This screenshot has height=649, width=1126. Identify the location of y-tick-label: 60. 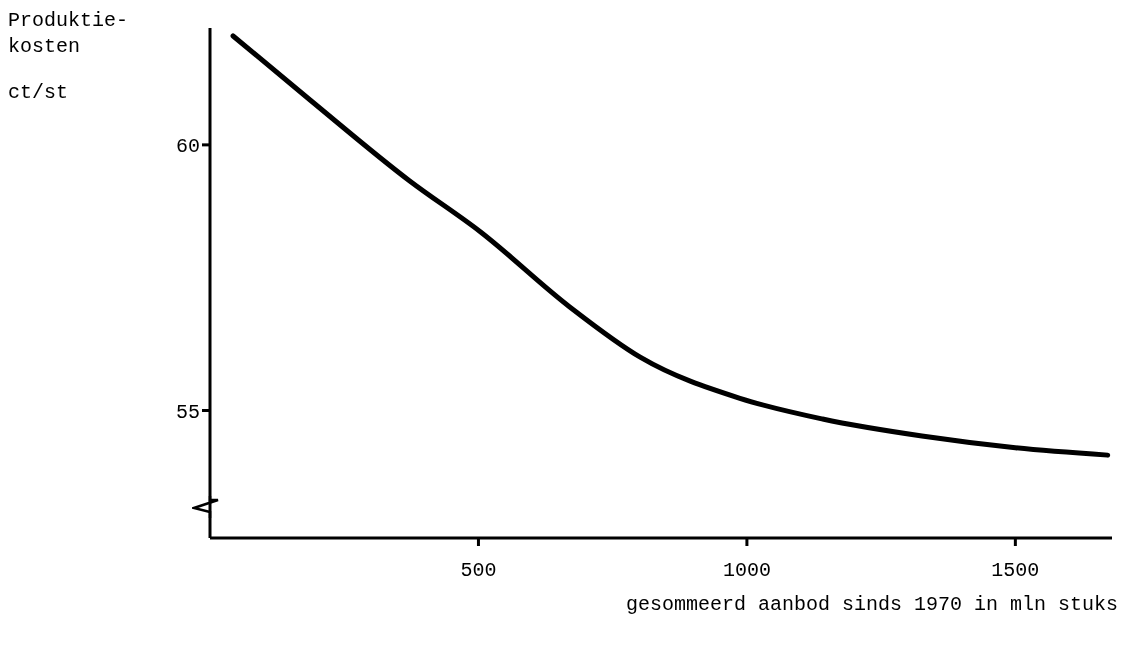
(187, 146).